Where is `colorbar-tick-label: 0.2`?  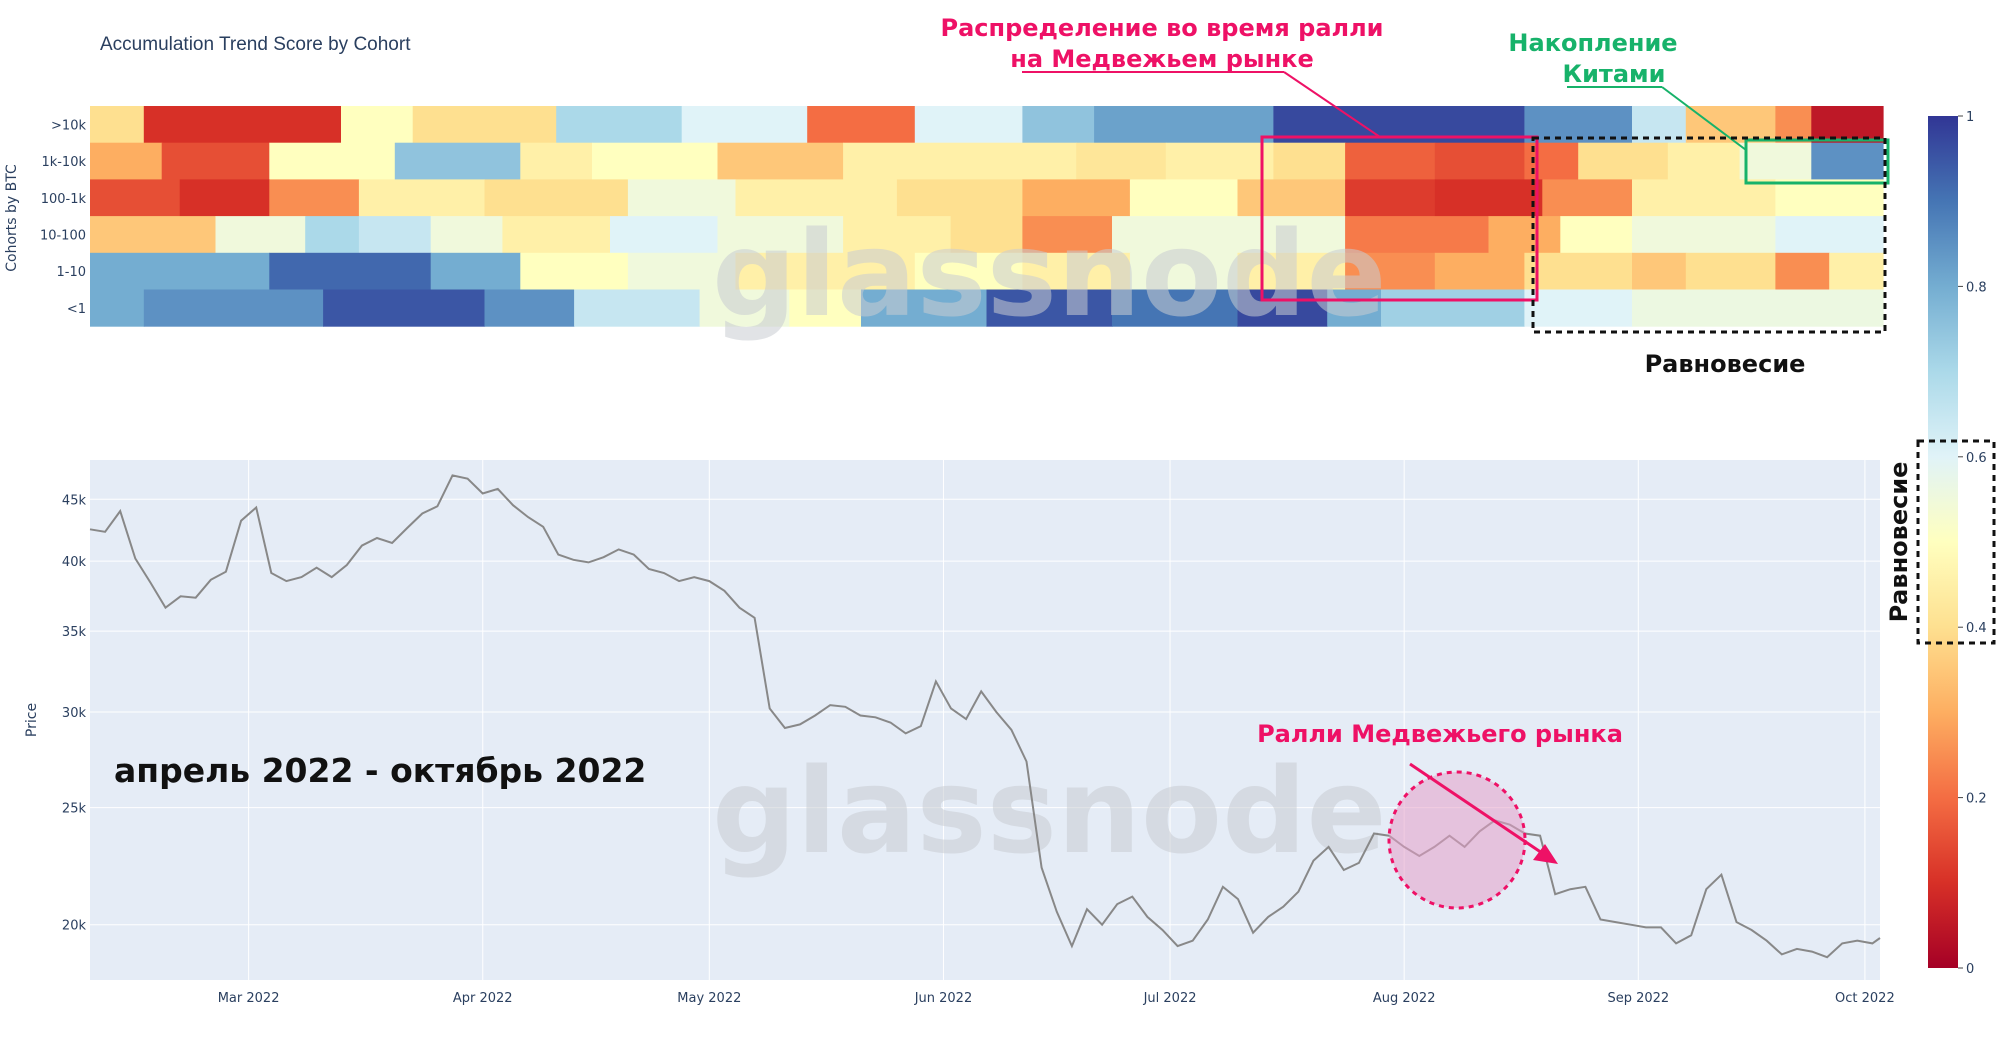
colorbar-tick-label: 0.2 is located at coordinates (1976, 799).